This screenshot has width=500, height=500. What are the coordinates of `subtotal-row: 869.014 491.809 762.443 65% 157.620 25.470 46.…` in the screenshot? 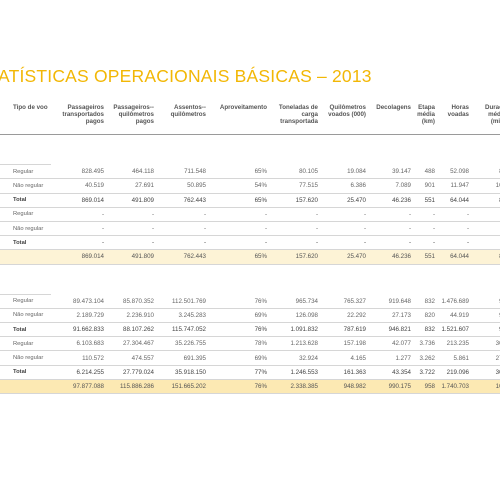 It's located at (250, 257).